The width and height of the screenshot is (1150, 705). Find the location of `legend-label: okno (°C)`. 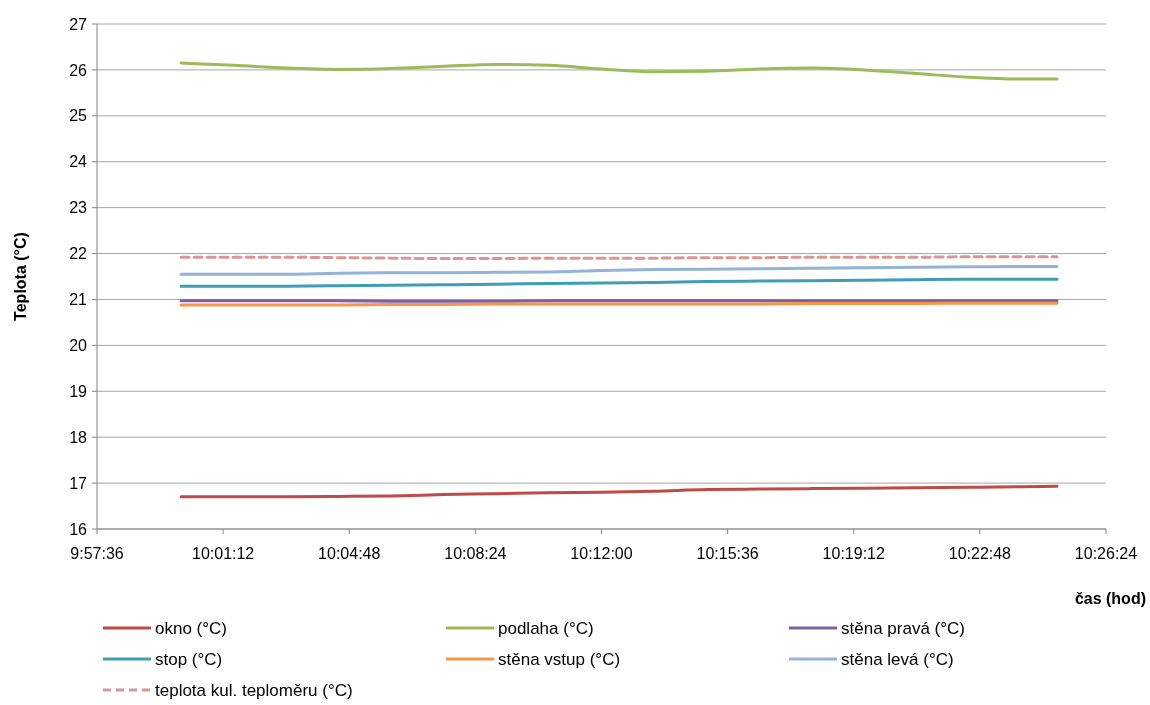

legend-label: okno (°C) is located at coordinates (191, 628).